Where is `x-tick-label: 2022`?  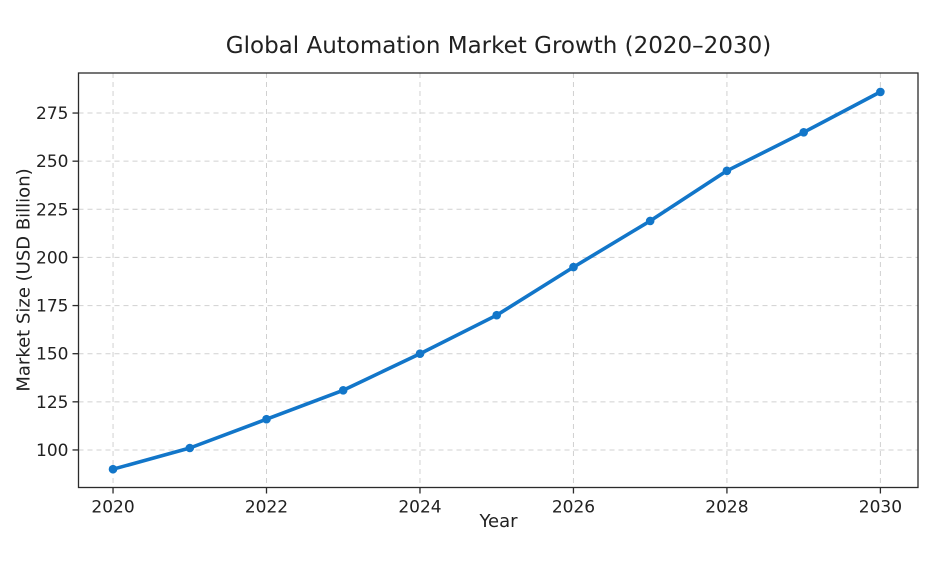
x-tick-label: 2022 is located at coordinates (266, 508).